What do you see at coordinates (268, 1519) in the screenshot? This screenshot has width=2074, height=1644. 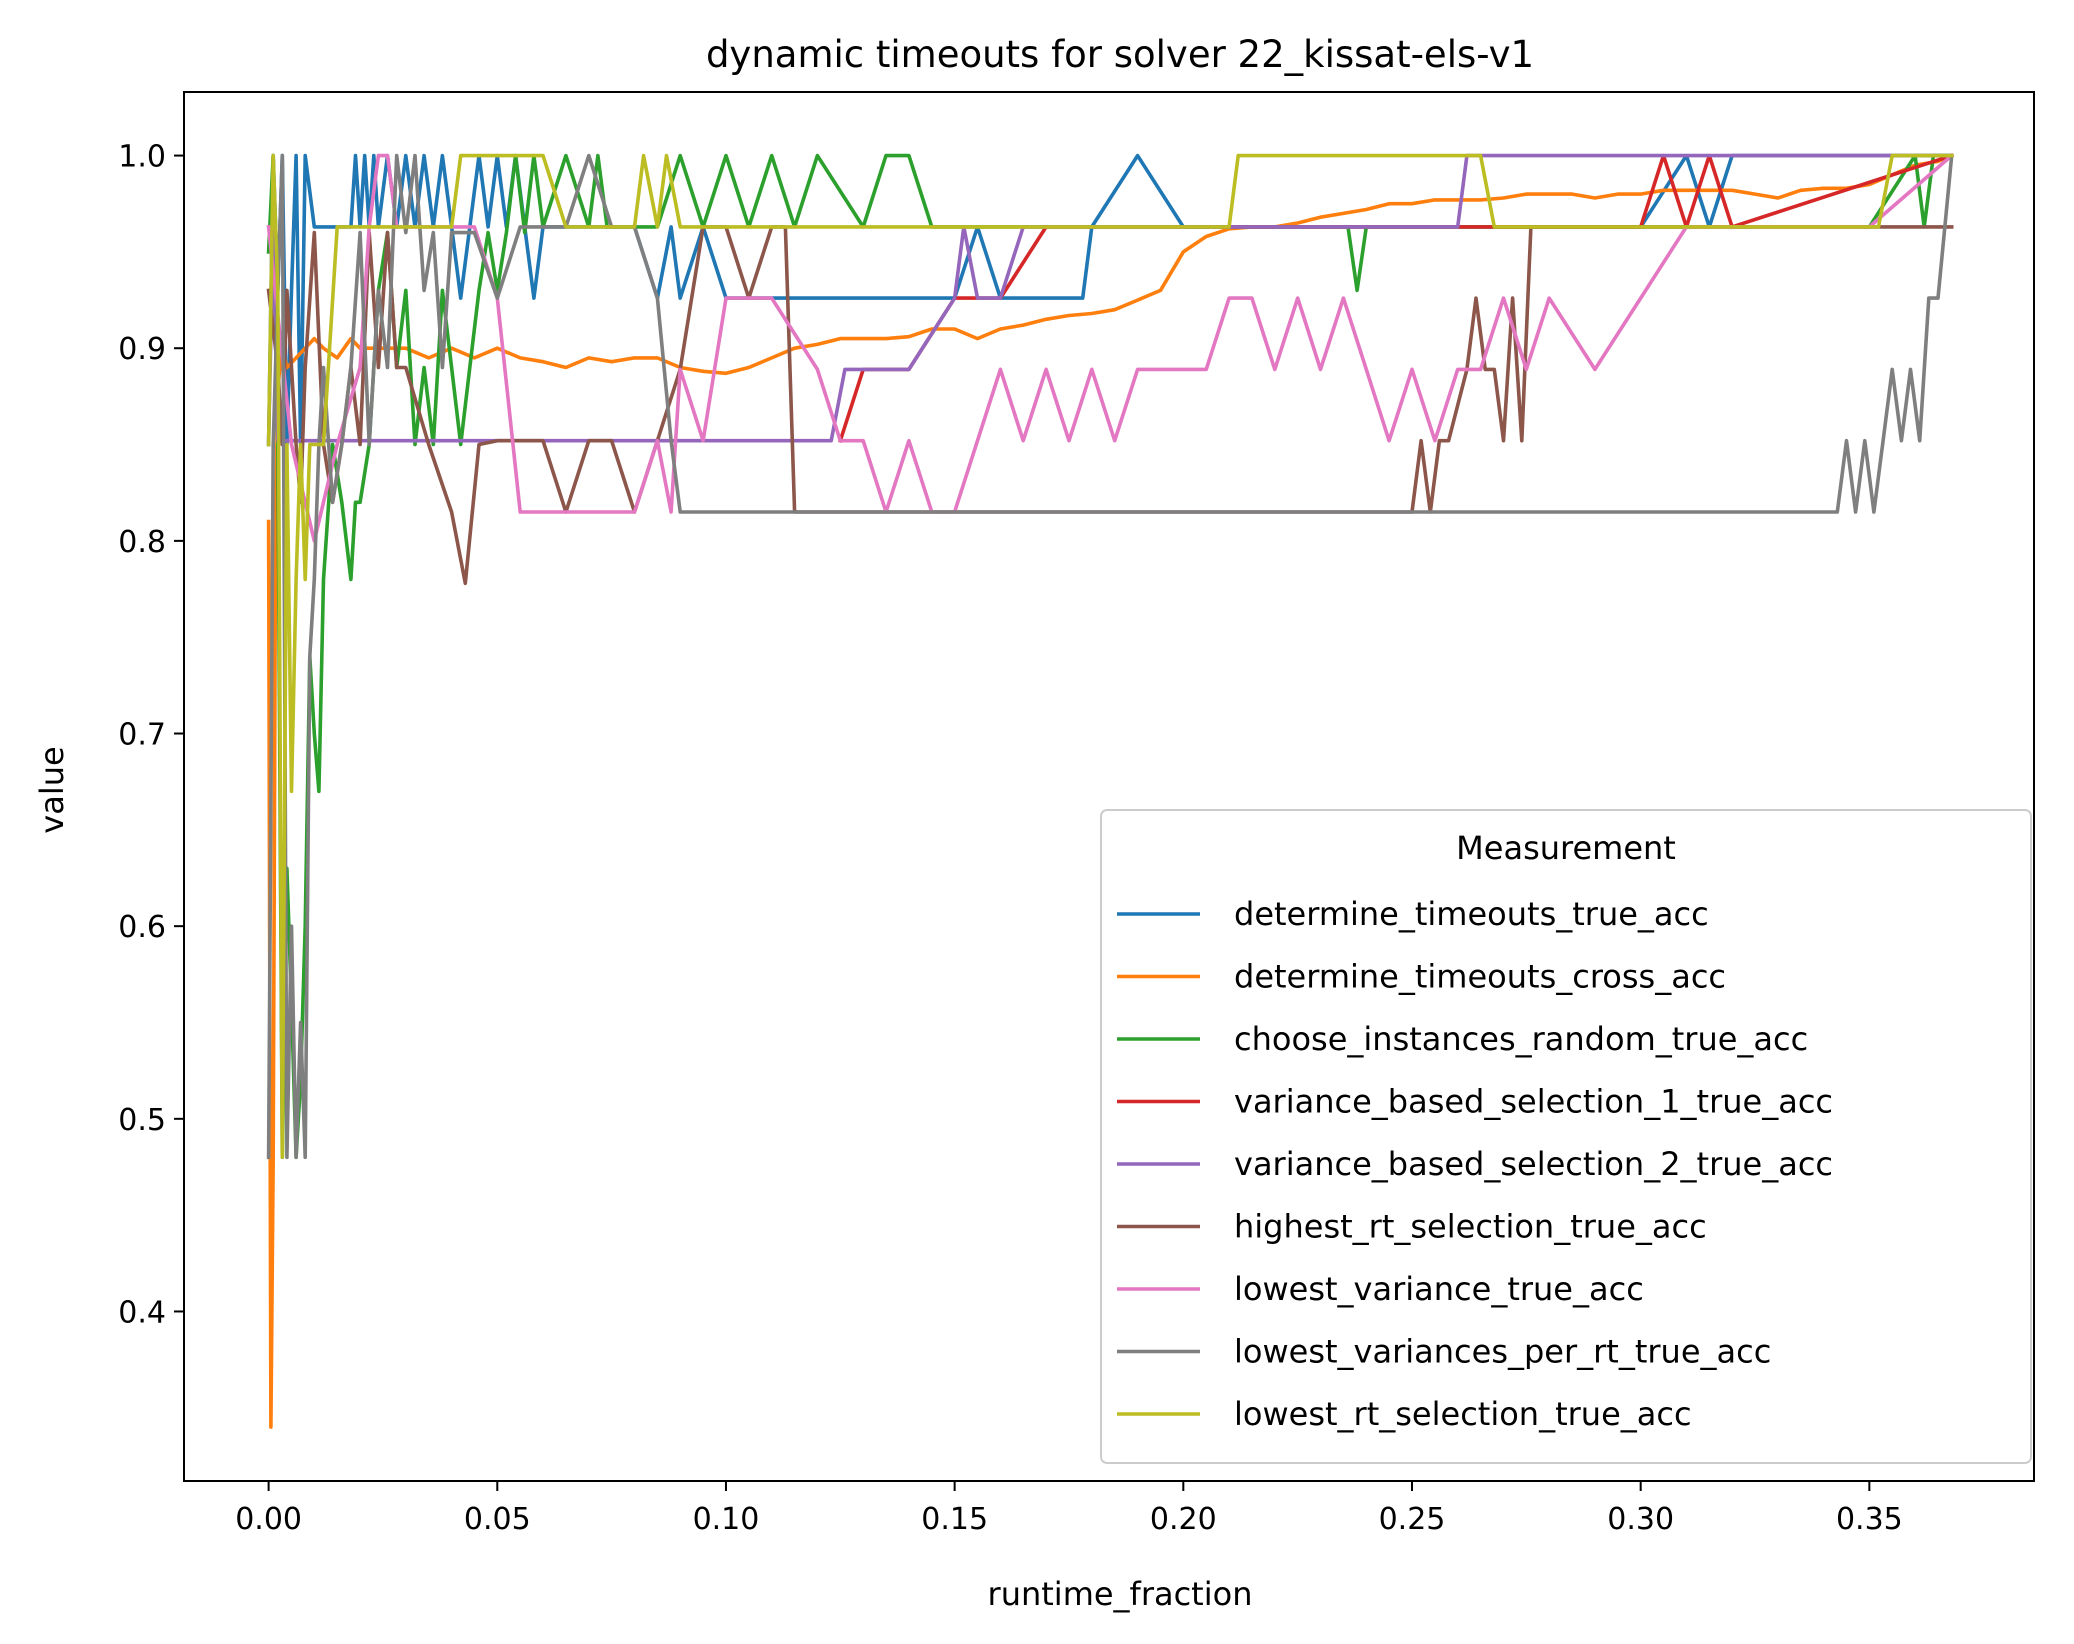 I see `x-tick-label: 0.00` at bounding box center [268, 1519].